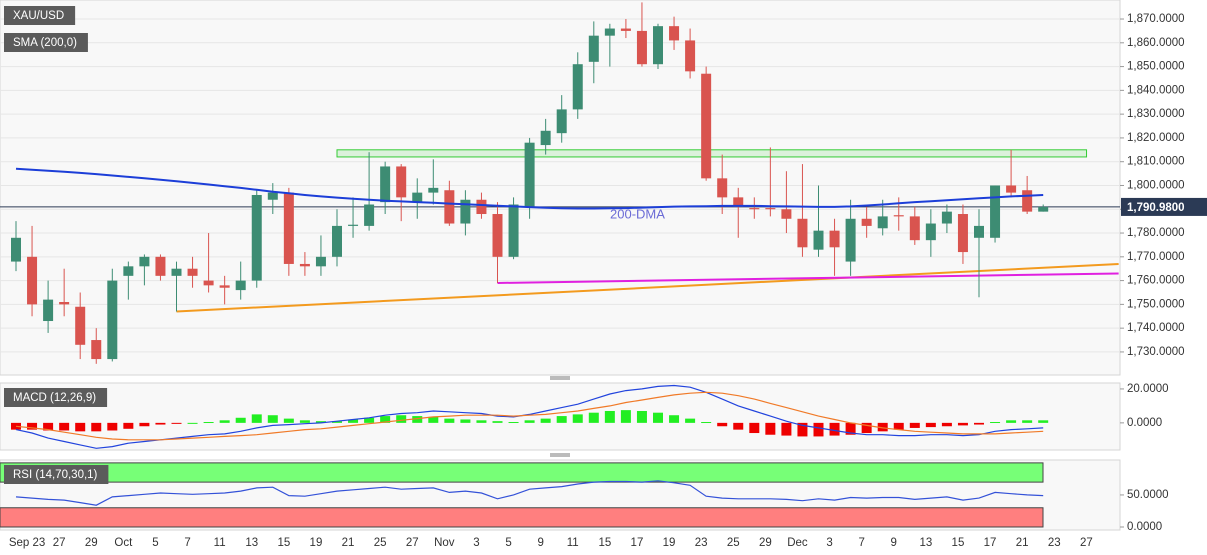 This screenshot has width=1207, height=555. What do you see at coordinates (637, 213) in the screenshot?
I see `annotation: 200-DMA` at bounding box center [637, 213].